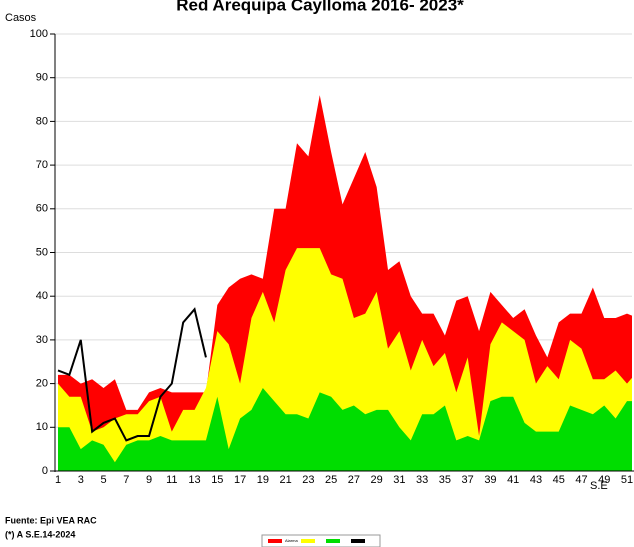  What do you see at coordinates (285, 480) in the screenshot?
I see `x-tick-label: 21` at bounding box center [285, 480].